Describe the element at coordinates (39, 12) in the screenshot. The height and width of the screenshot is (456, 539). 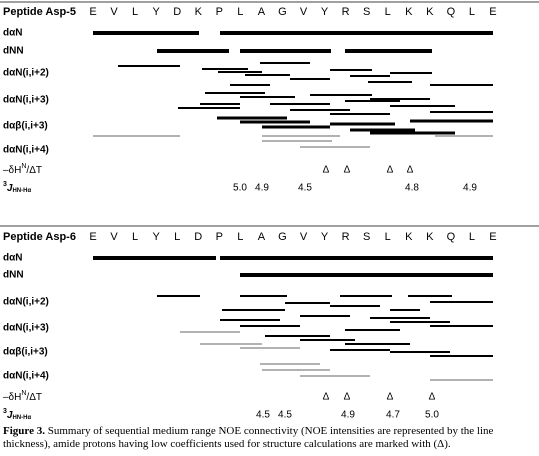
I see `panel-title: Peptide Asp-5` at that location.